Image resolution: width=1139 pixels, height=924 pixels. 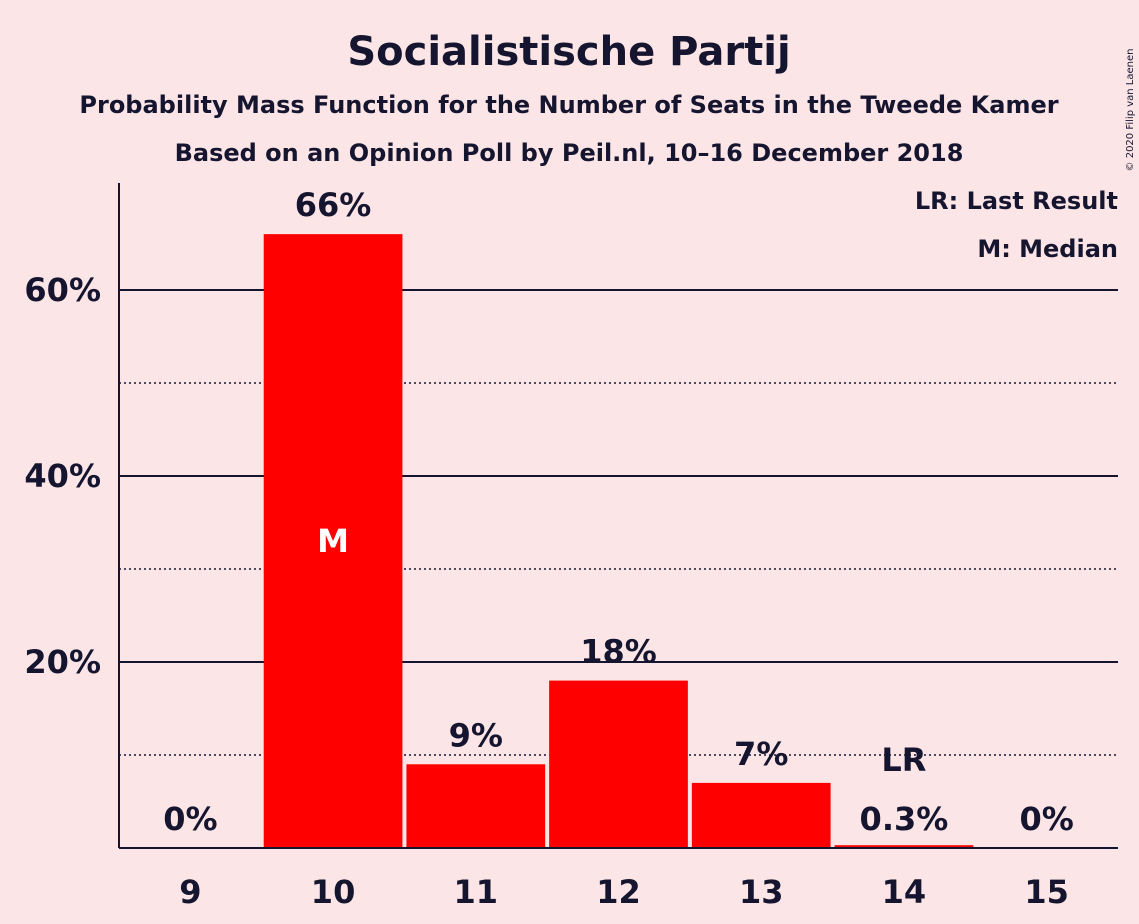 I want to click on x-tick-label: 13, so click(x=761, y=892).